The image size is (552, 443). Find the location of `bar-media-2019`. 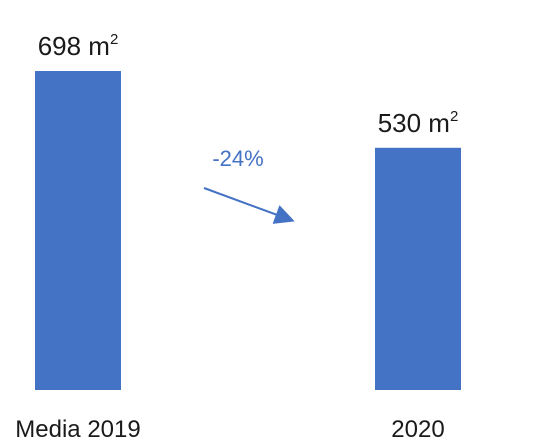

bar-media-2019 is located at coordinates (78, 230).